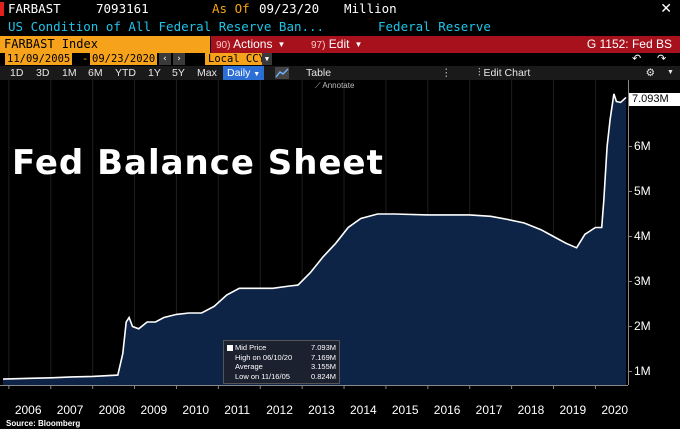 The height and width of the screenshot is (429, 680). Describe the element at coordinates (642, 145) in the screenshot. I see `y-tick-label: 6M` at that location.